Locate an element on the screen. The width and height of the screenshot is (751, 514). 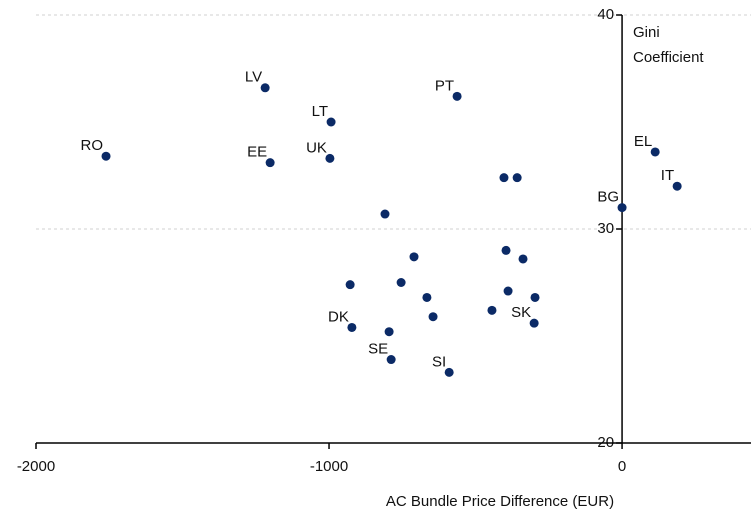
x-tick-label: -2000 is located at coordinates (36, 466).